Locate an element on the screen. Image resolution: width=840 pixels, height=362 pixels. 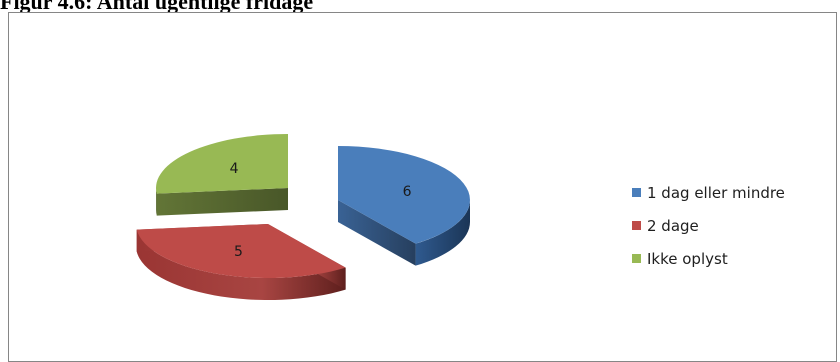
legend-label: Ikke oplyst is located at coordinates (687, 258).